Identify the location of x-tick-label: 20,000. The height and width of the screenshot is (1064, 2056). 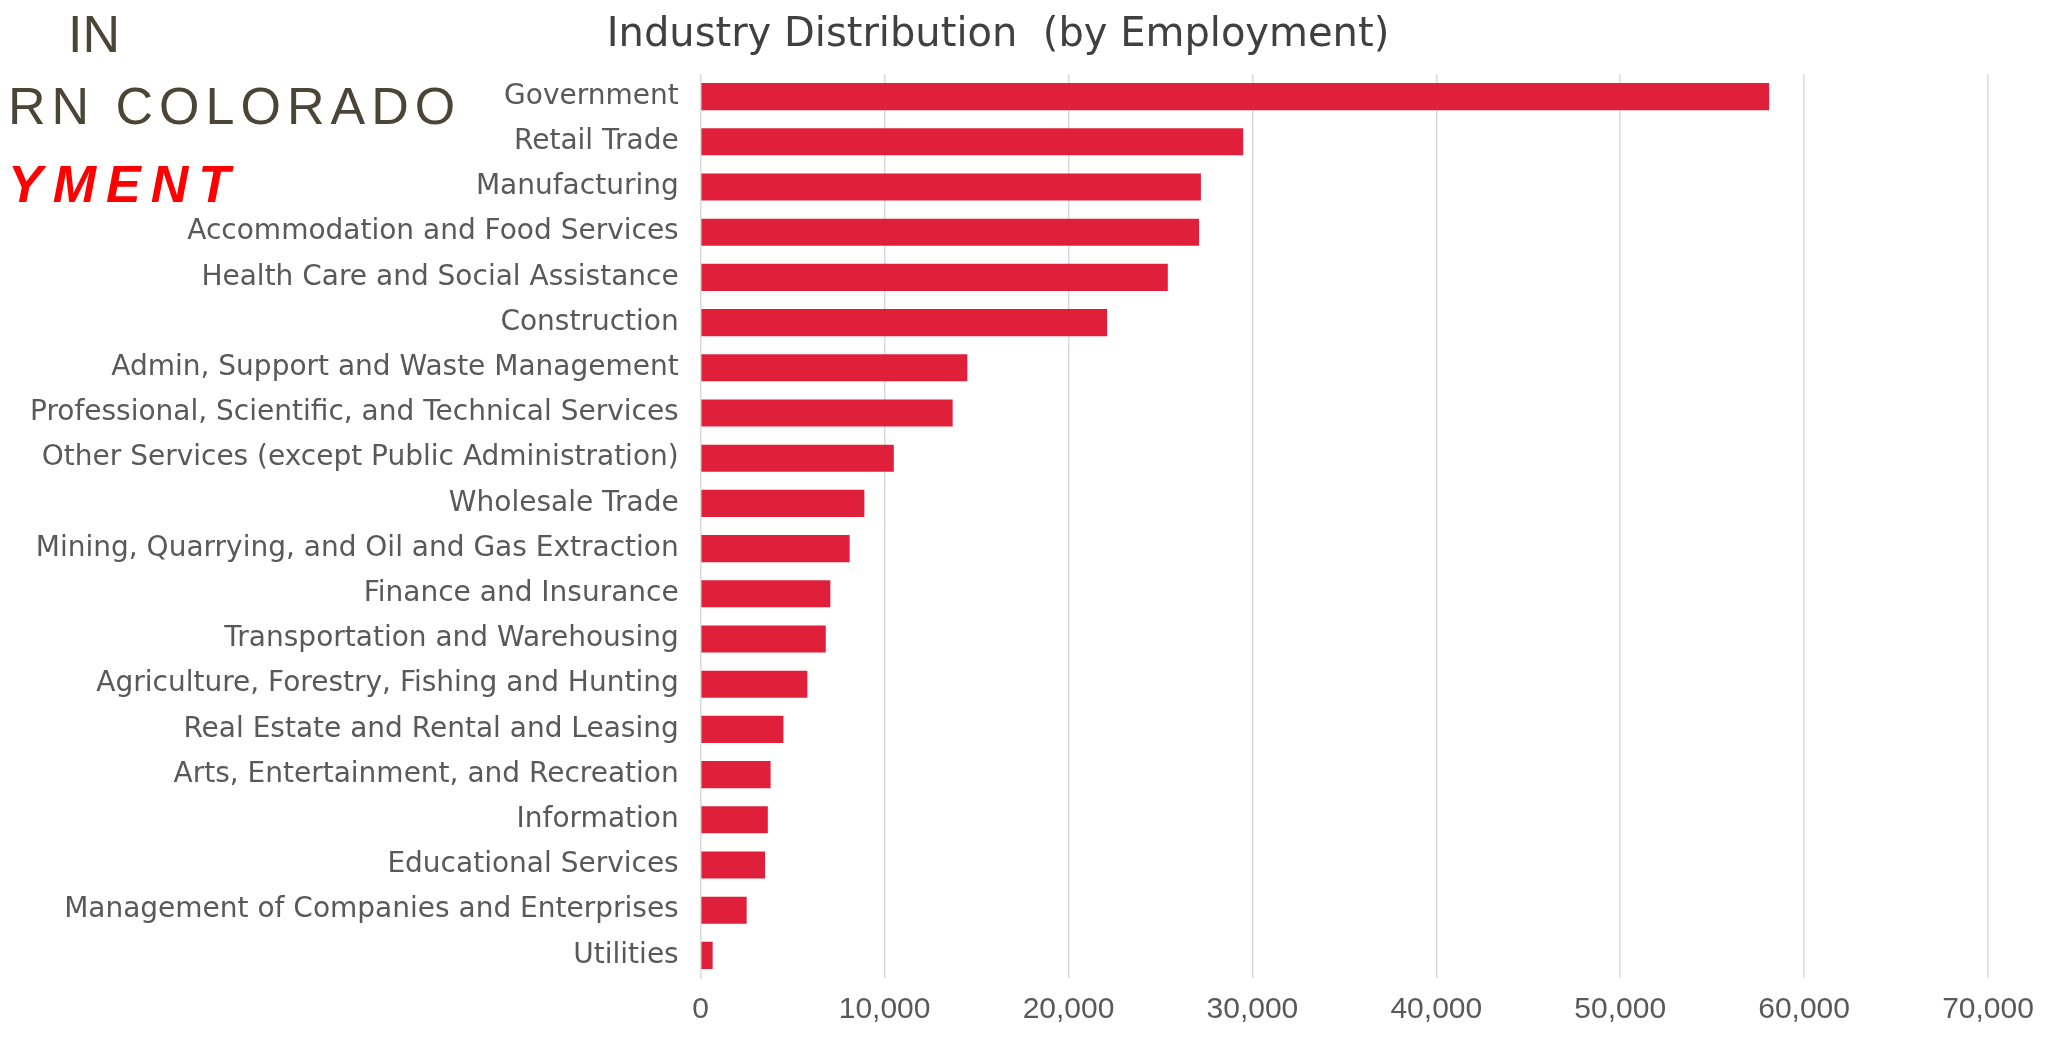
(1068, 1008).